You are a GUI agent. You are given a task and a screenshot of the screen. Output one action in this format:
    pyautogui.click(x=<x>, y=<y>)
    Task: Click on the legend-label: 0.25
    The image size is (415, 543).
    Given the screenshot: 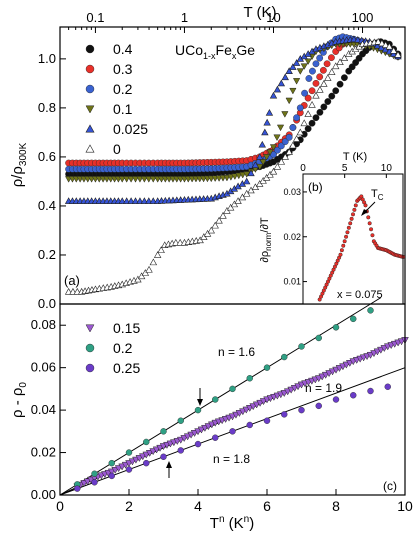 What is the action you would take?
    pyautogui.click(x=126, y=368)
    